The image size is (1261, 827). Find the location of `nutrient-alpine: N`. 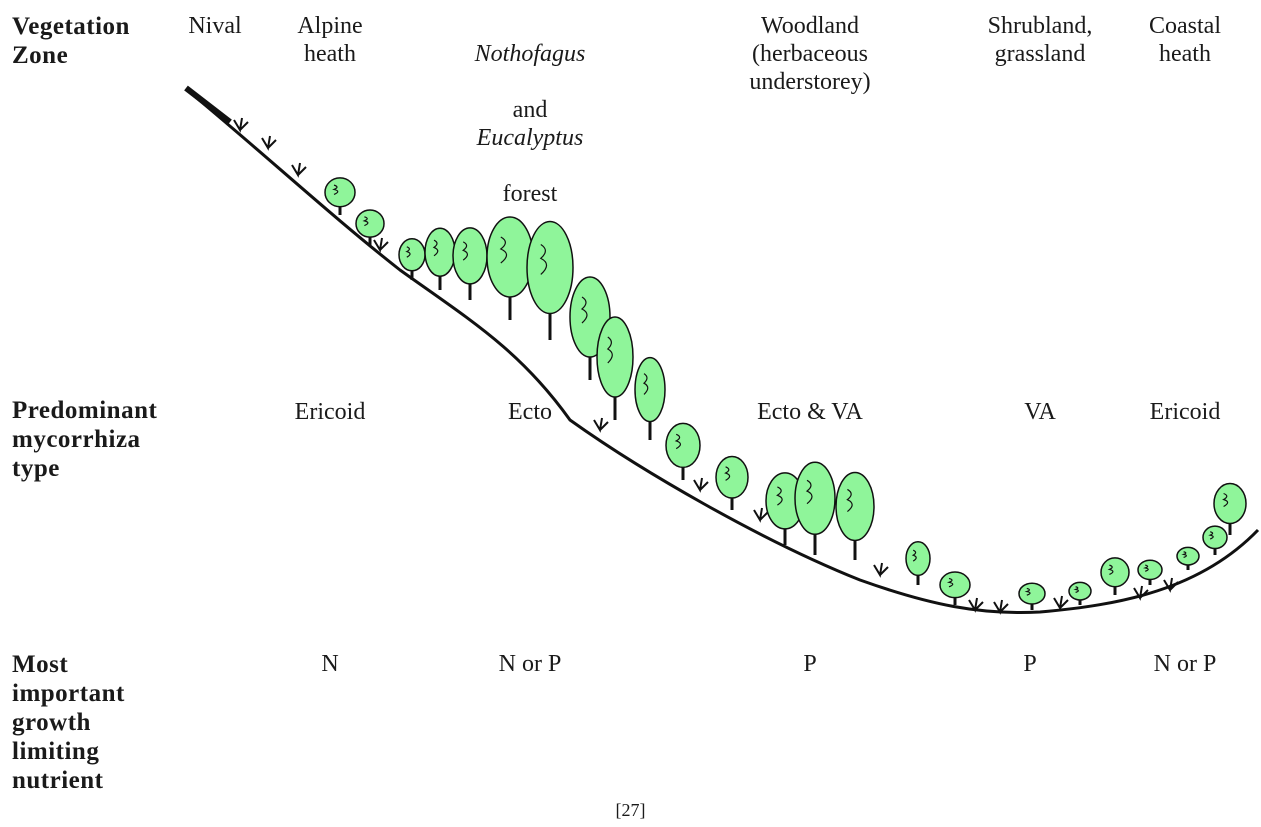

nutrient-alpine: N is located at coordinates (330, 664).